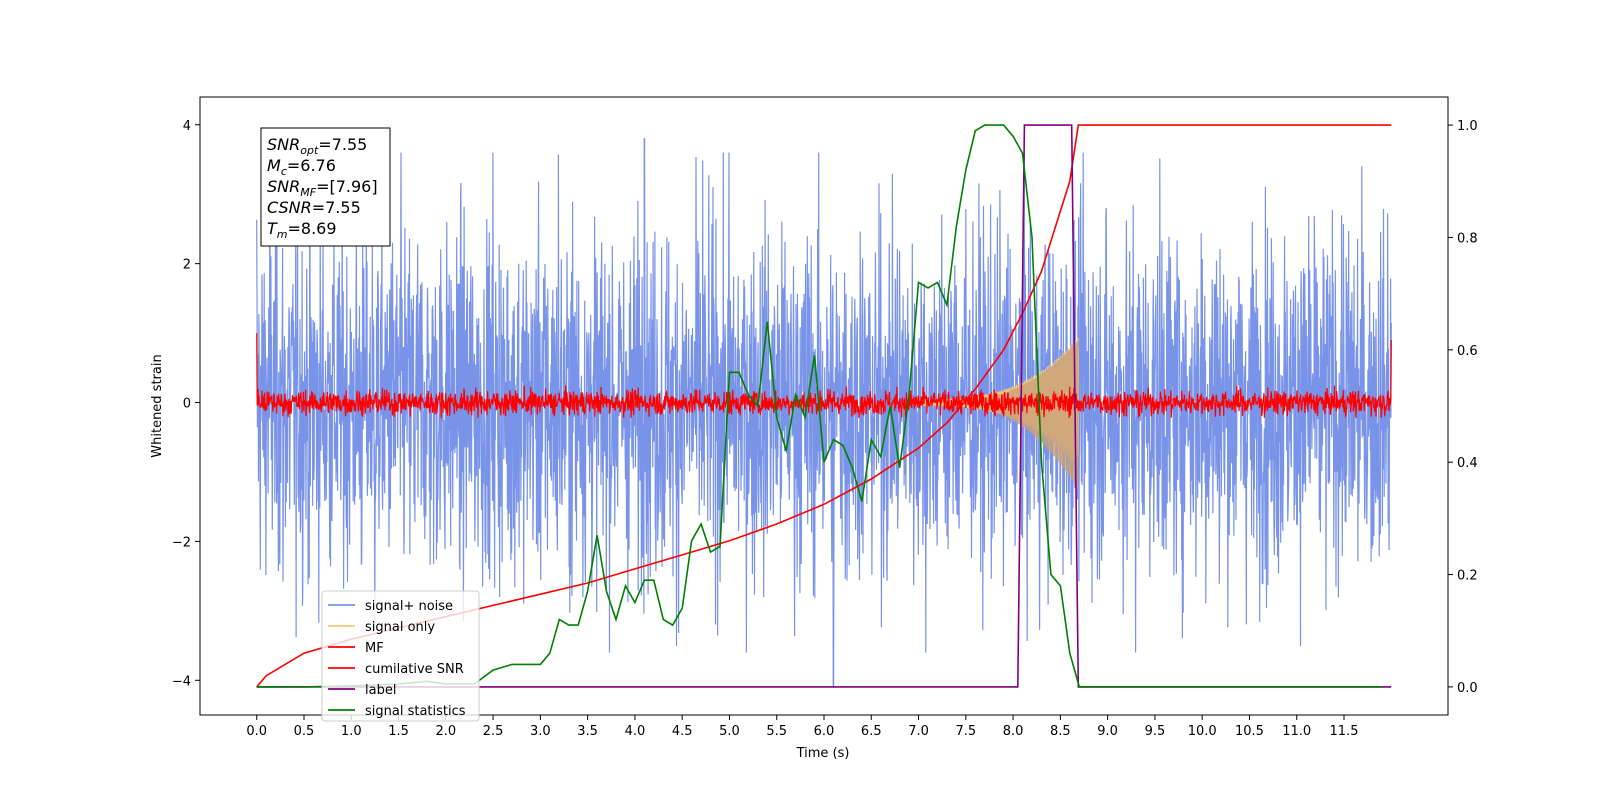 The image size is (1600, 800). Describe the element at coordinates (493, 731) in the screenshot. I see `x-tick-label: 2.5` at that location.